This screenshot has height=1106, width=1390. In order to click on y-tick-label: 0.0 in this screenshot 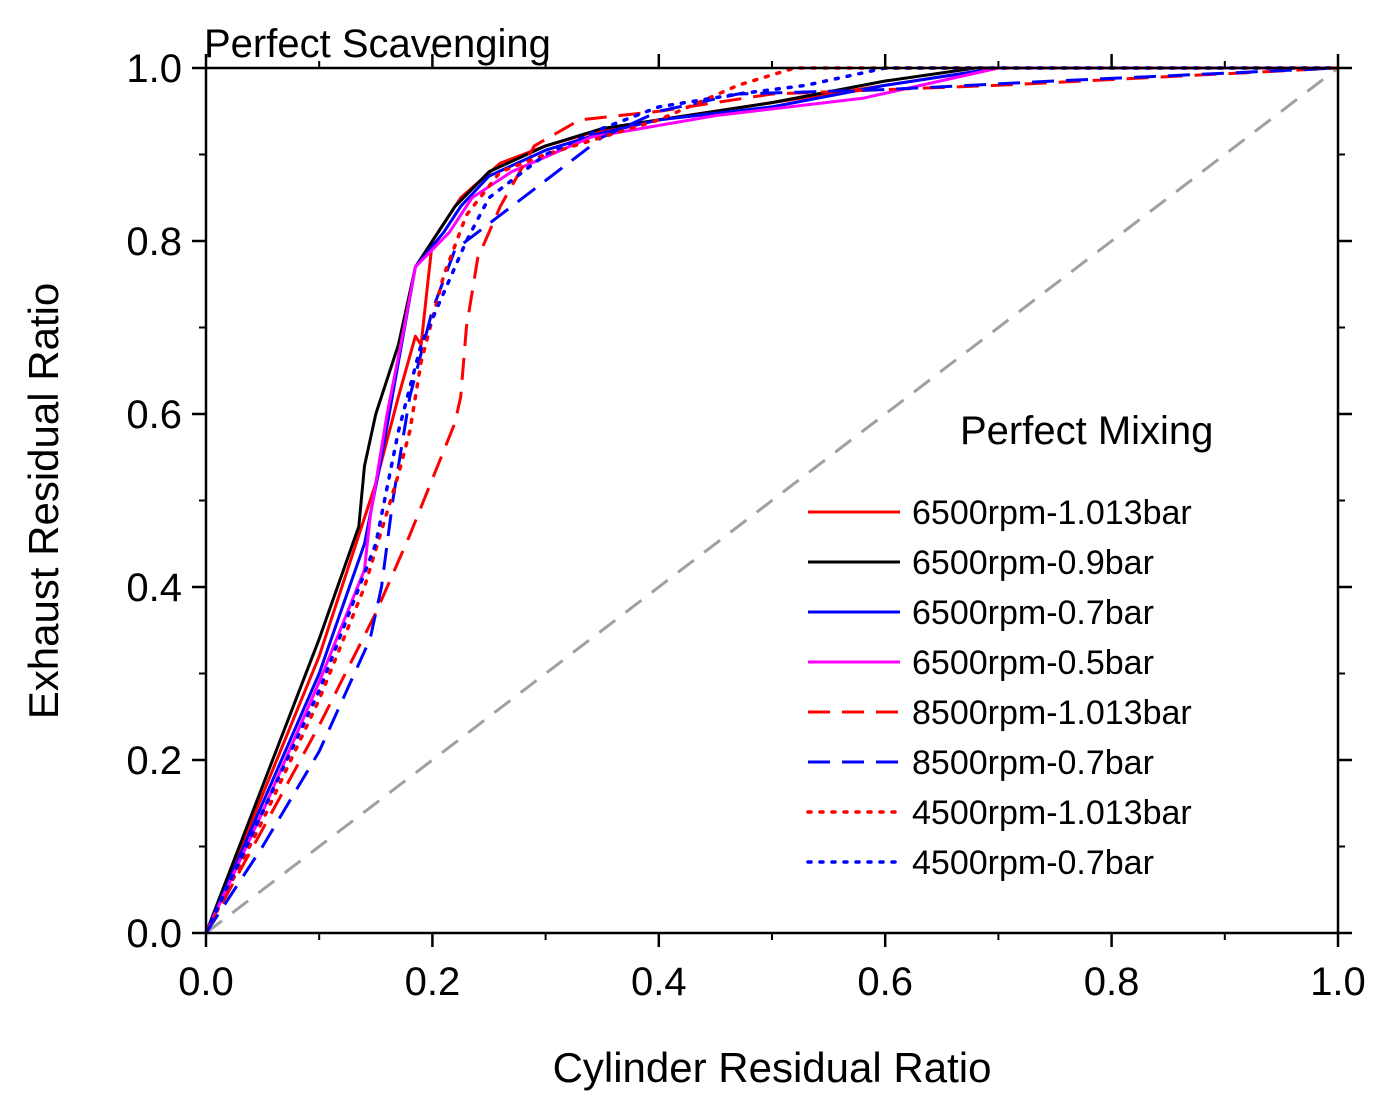, I will do `click(154, 934)`.